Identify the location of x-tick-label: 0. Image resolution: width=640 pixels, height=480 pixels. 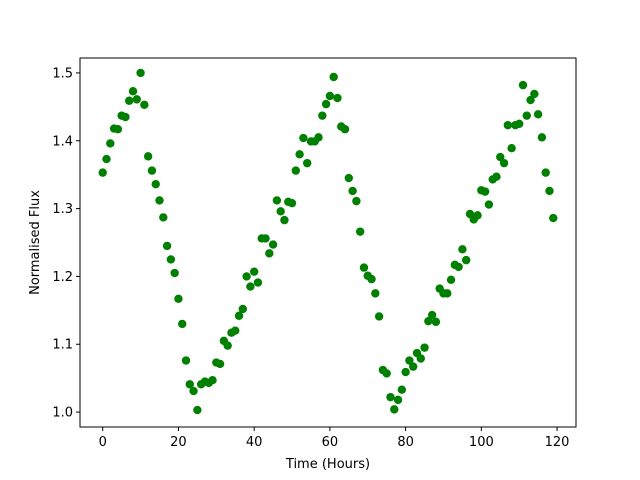
(103, 442).